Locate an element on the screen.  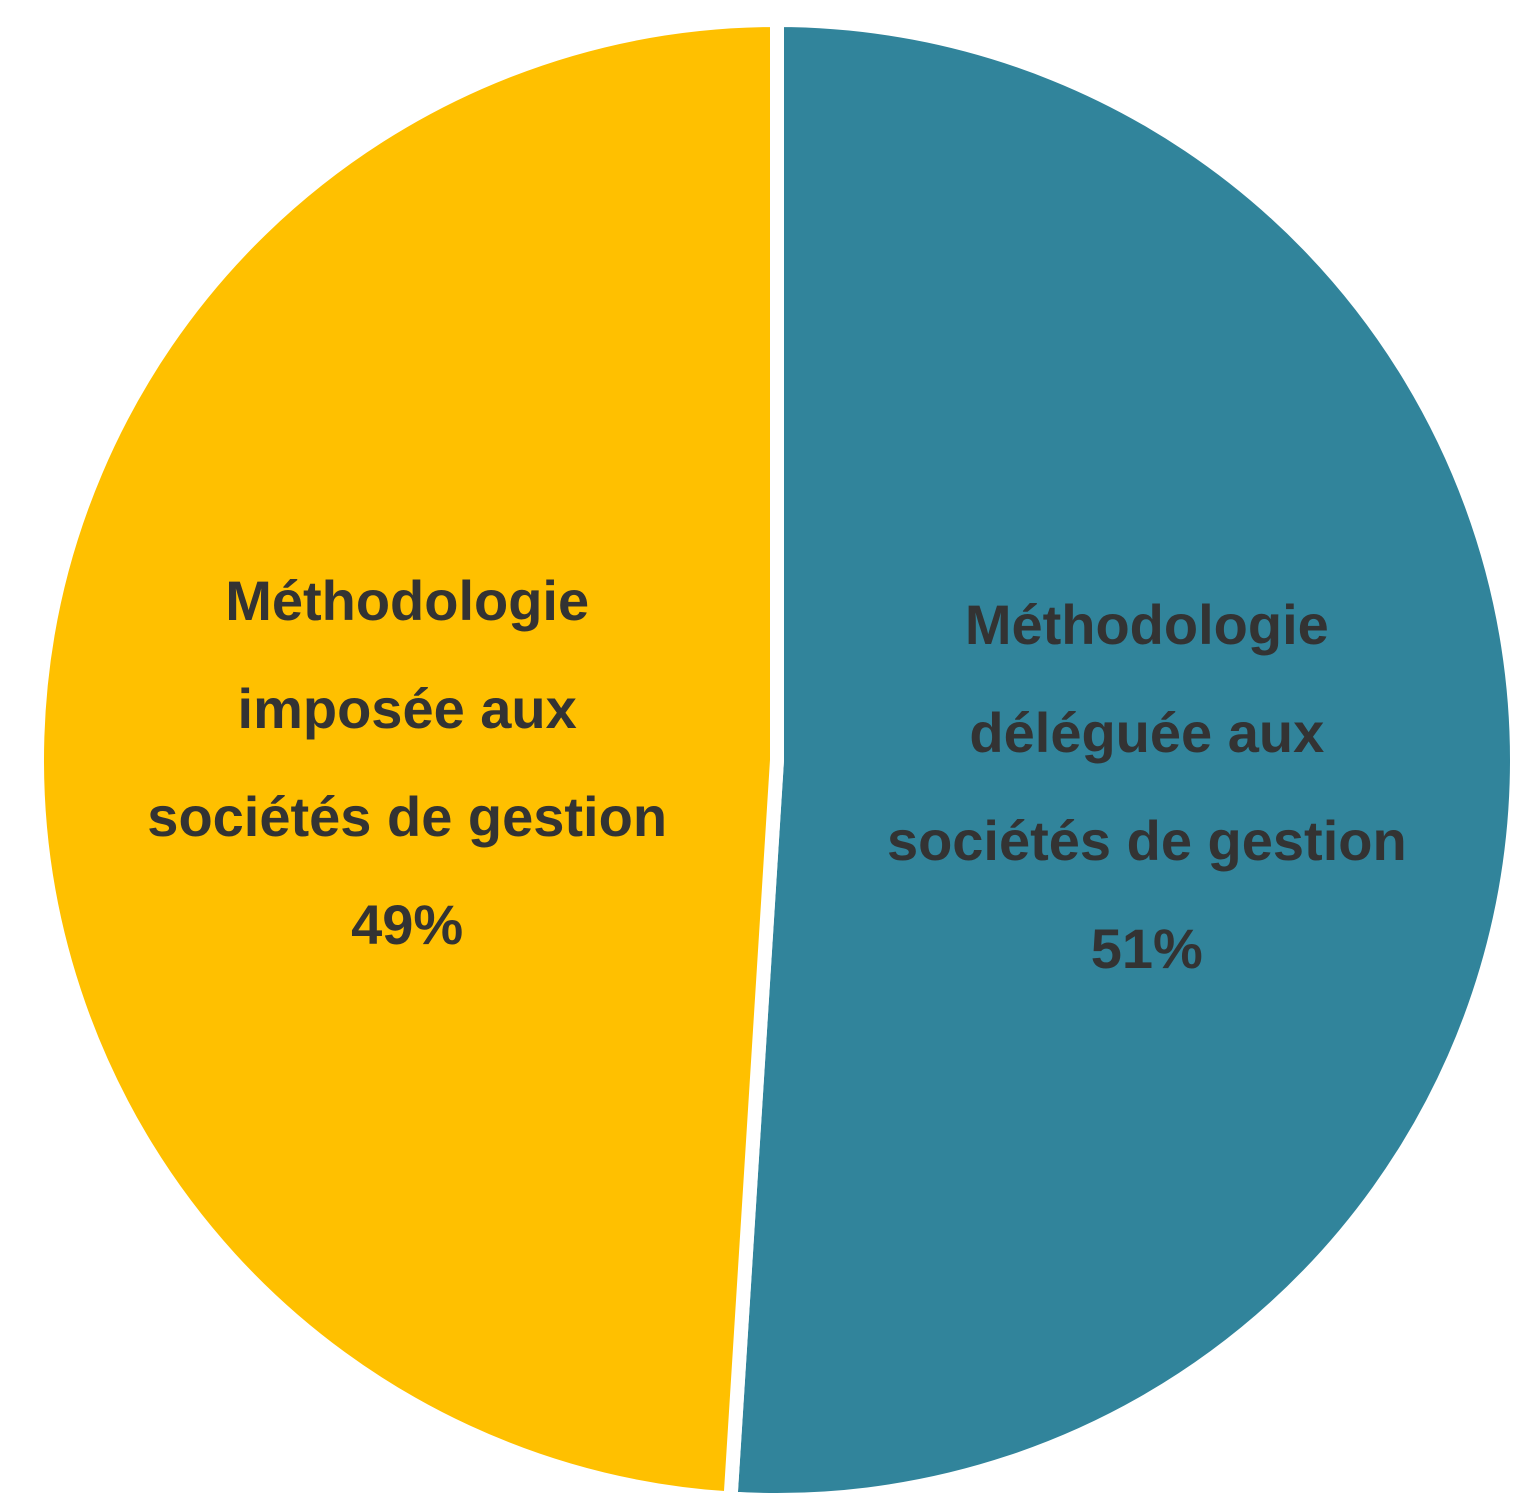
value-label: 51% is located at coordinates (1146, 948).